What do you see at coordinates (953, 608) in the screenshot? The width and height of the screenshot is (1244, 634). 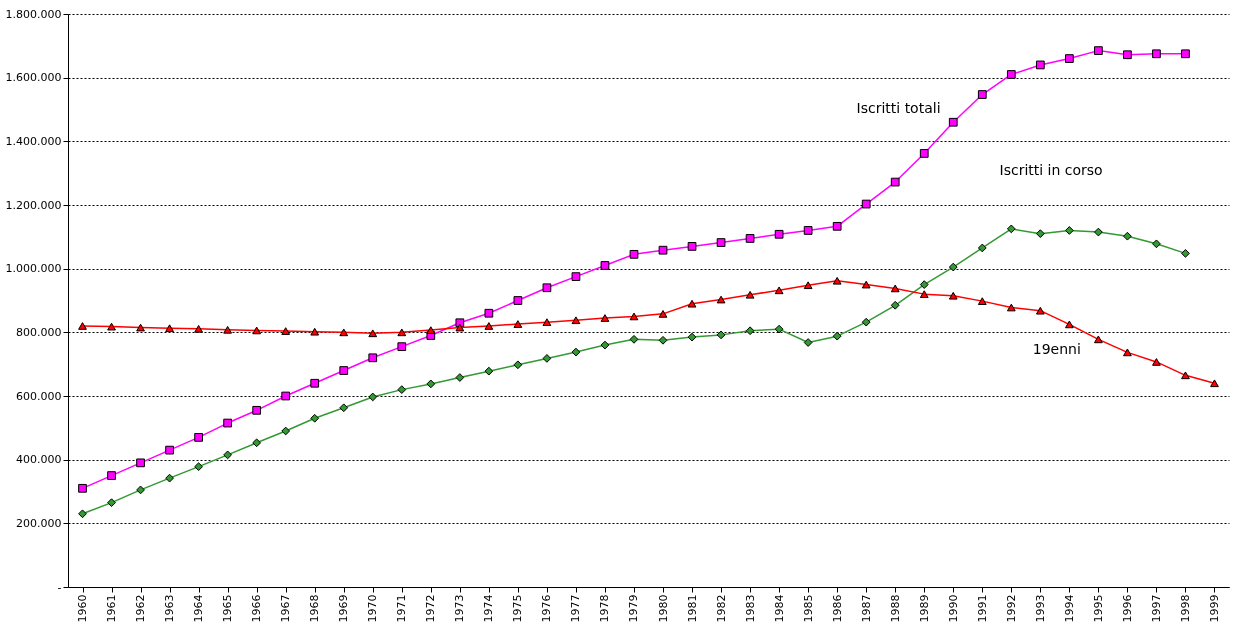 I see `x-tick-label: 1990` at bounding box center [953, 608].